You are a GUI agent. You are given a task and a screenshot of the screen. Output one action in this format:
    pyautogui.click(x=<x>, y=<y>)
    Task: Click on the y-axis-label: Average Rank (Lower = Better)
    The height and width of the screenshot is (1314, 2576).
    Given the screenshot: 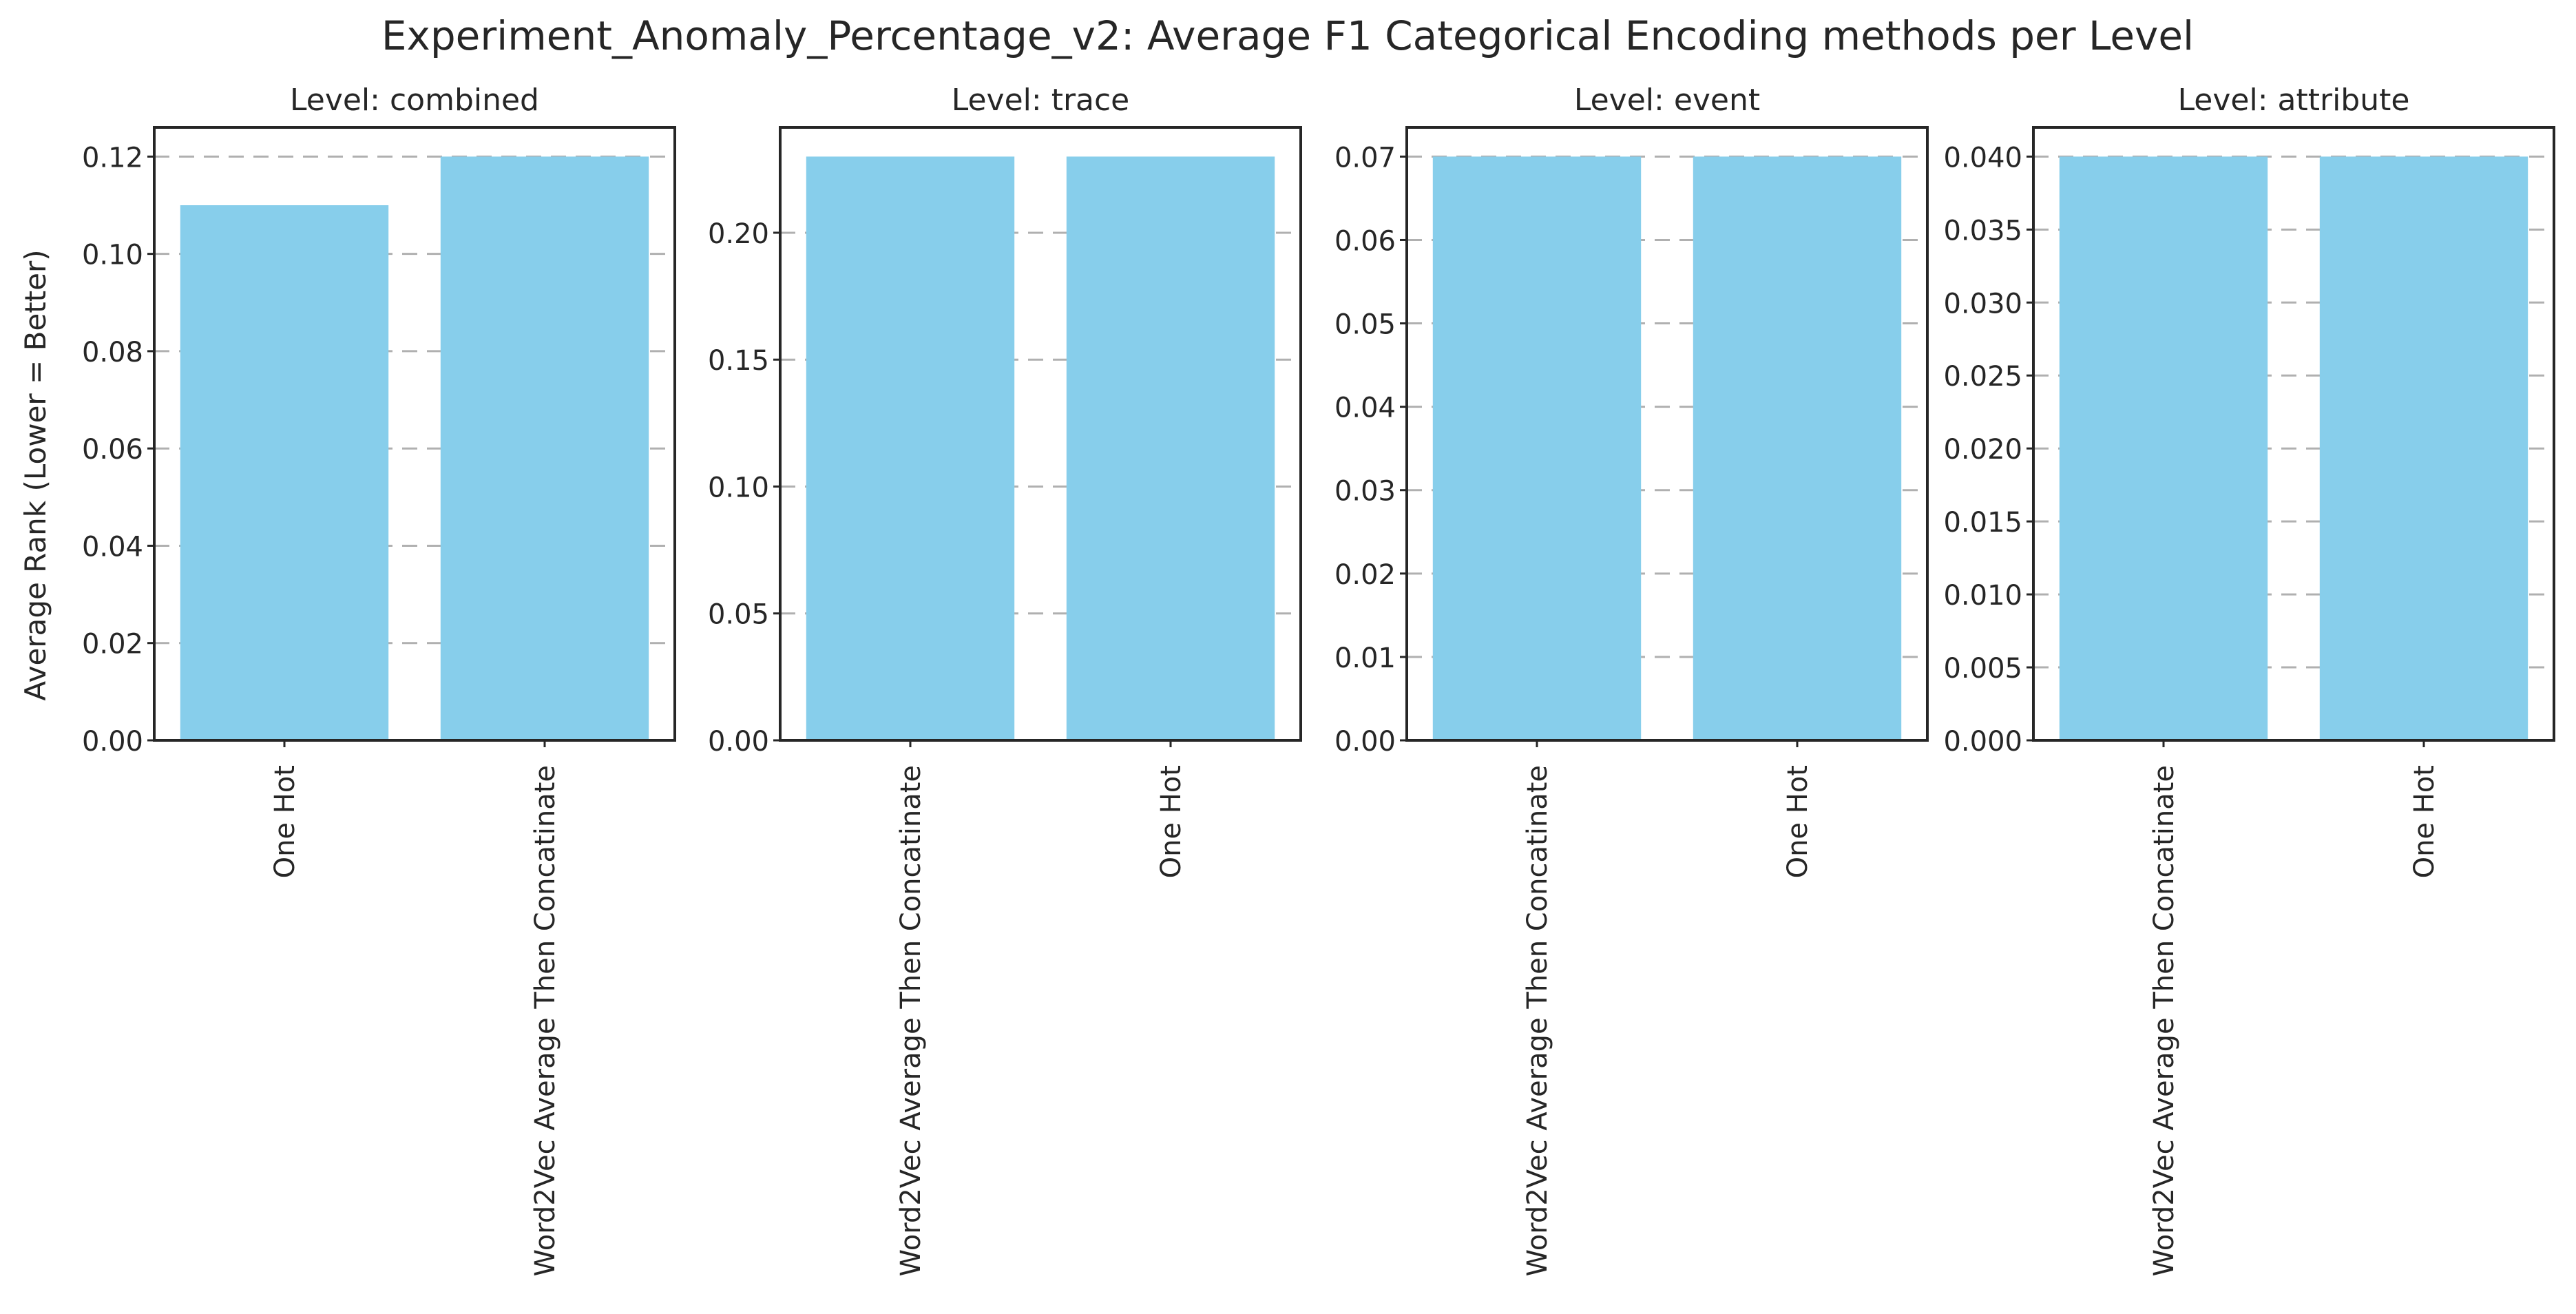 What is the action you would take?
    pyautogui.click(x=35, y=474)
    